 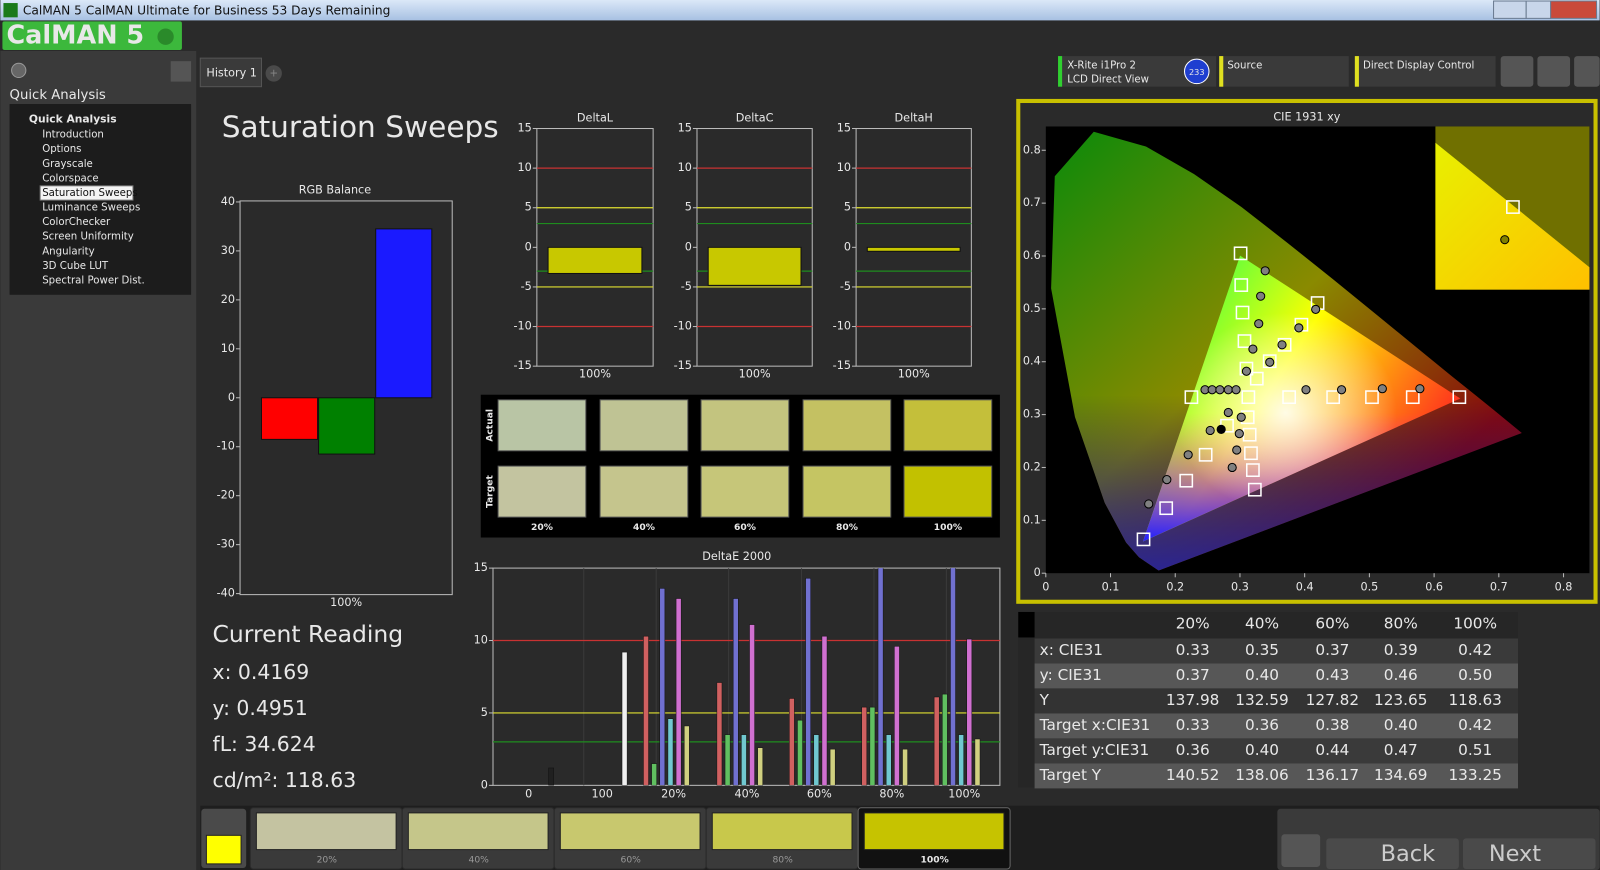 What do you see at coordinates (1193, 650) in the screenshot?
I see `cell: 0.33` at bounding box center [1193, 650].